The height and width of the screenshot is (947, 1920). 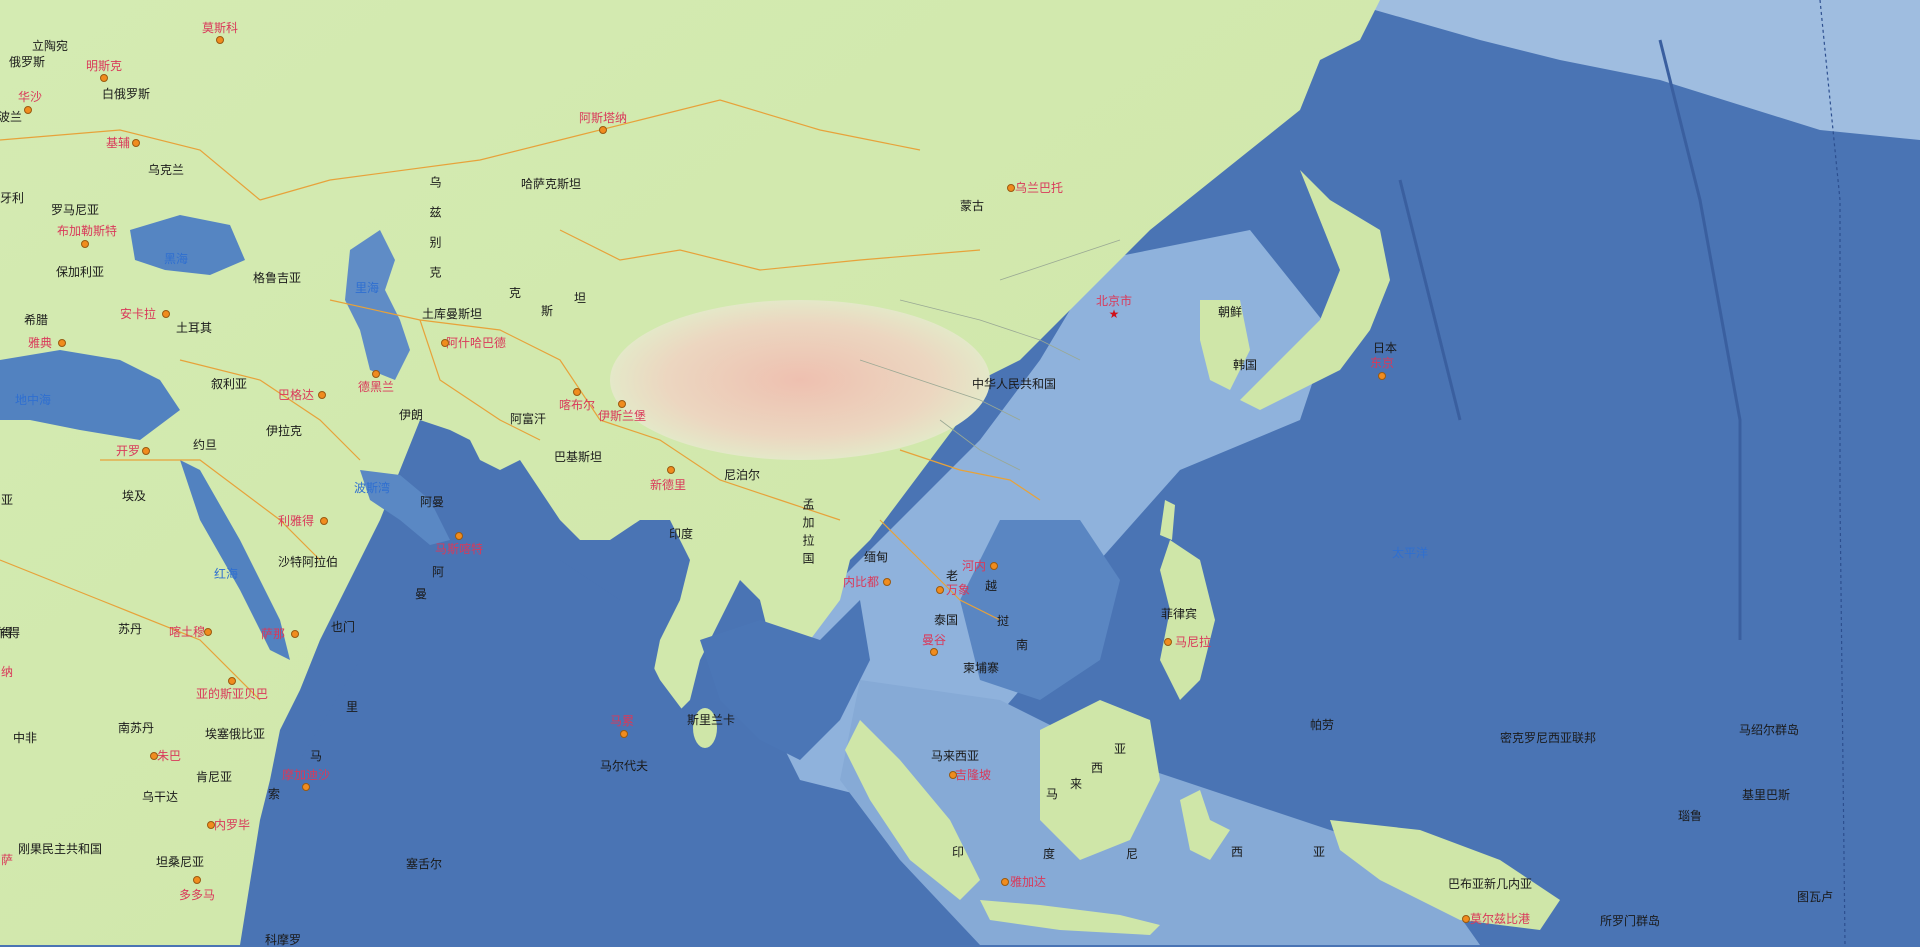 I want to click on capital-label: 北京市, so click(x=1114, y=301).